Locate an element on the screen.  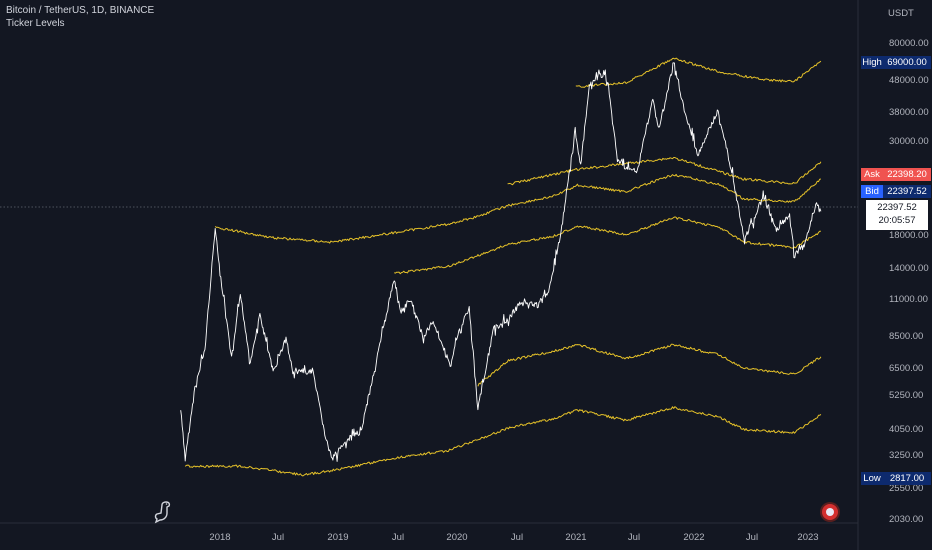
y-tick-label: 2030.00 is located at coordinates (906, 519).